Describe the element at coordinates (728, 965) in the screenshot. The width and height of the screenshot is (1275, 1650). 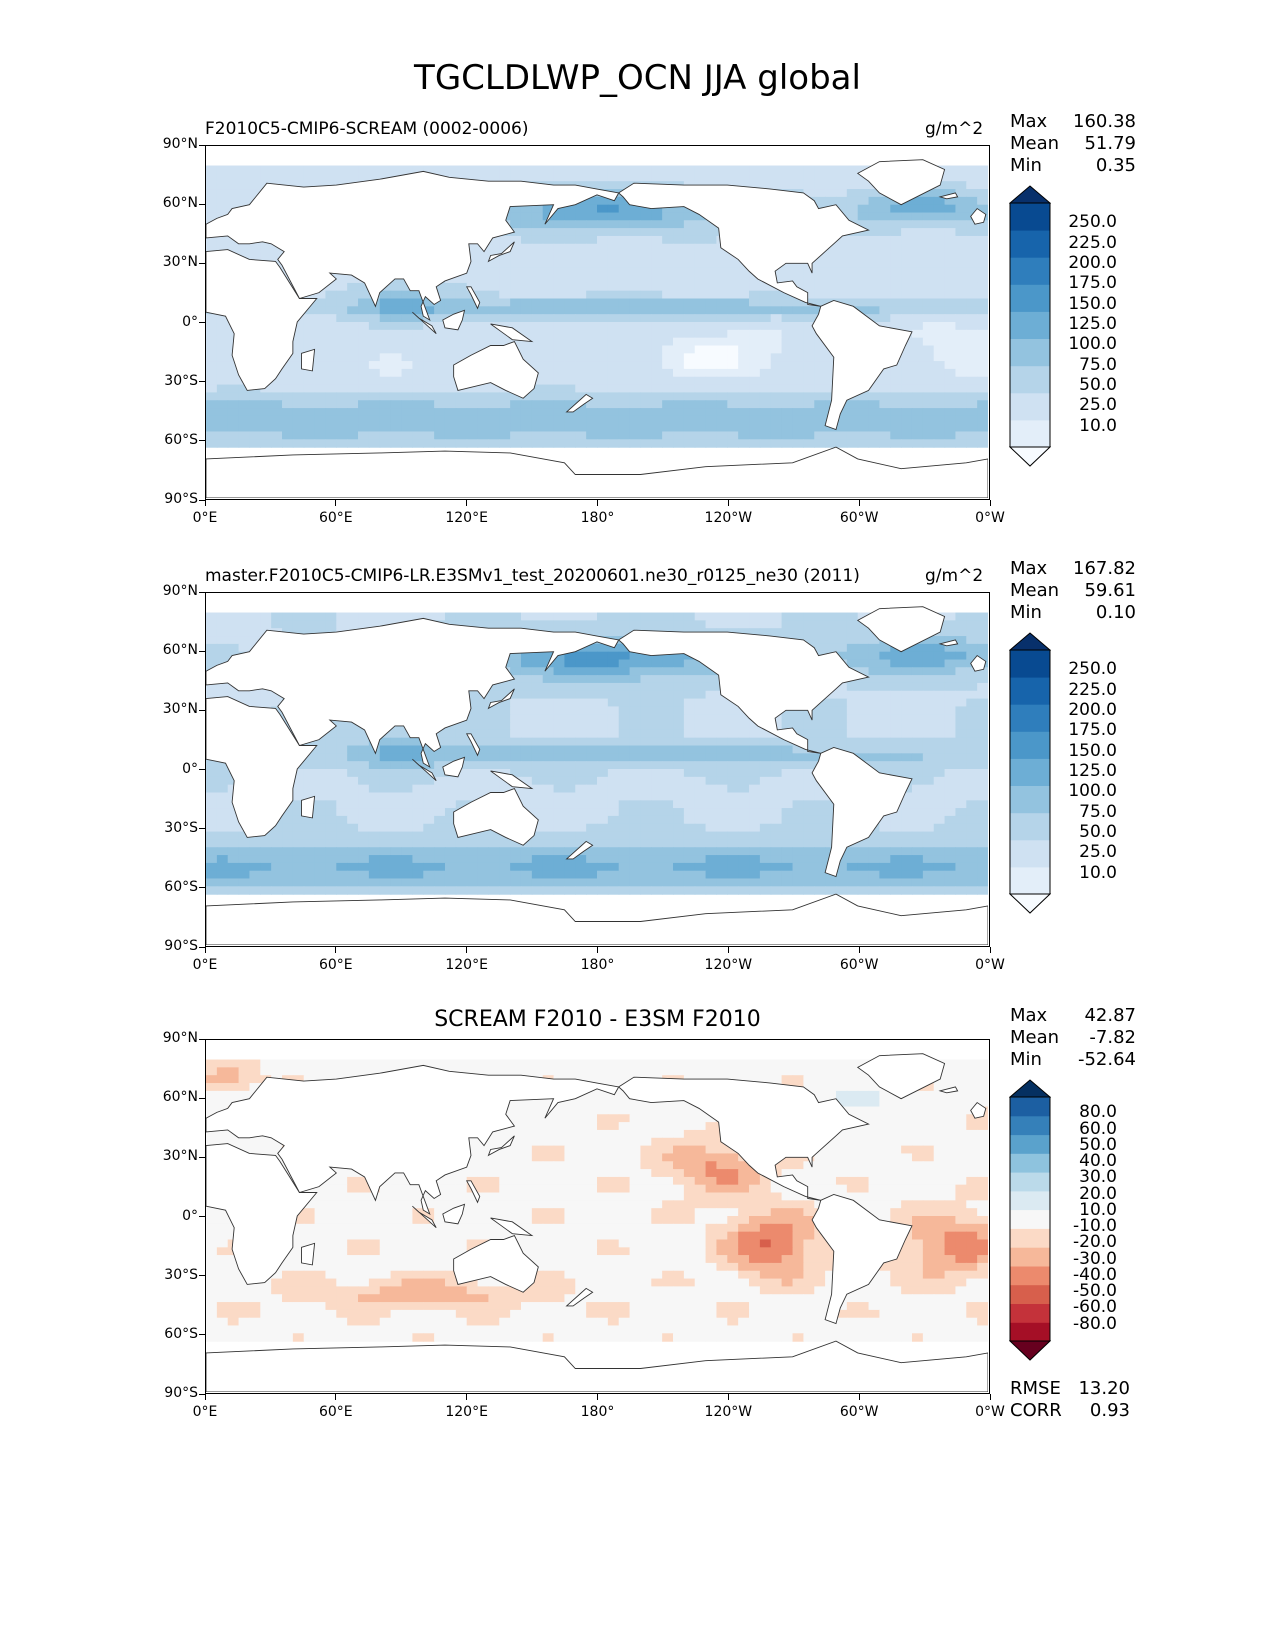
I see `lon-tick-label: 120°W` at that location.